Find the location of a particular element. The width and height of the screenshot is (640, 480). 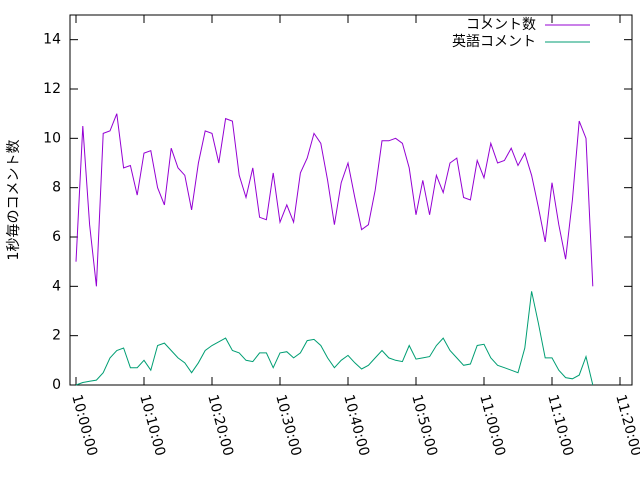

x-tick-label: 10:00:00 is located at coordinates (84, 425).